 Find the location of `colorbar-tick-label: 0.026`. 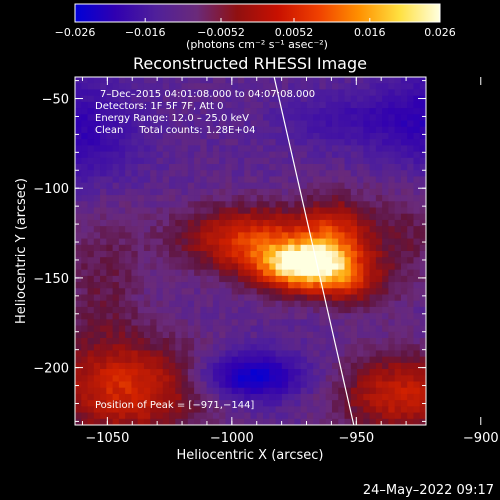

colorbar-tick-label: 0.026 is located at coordinates (440, 32).